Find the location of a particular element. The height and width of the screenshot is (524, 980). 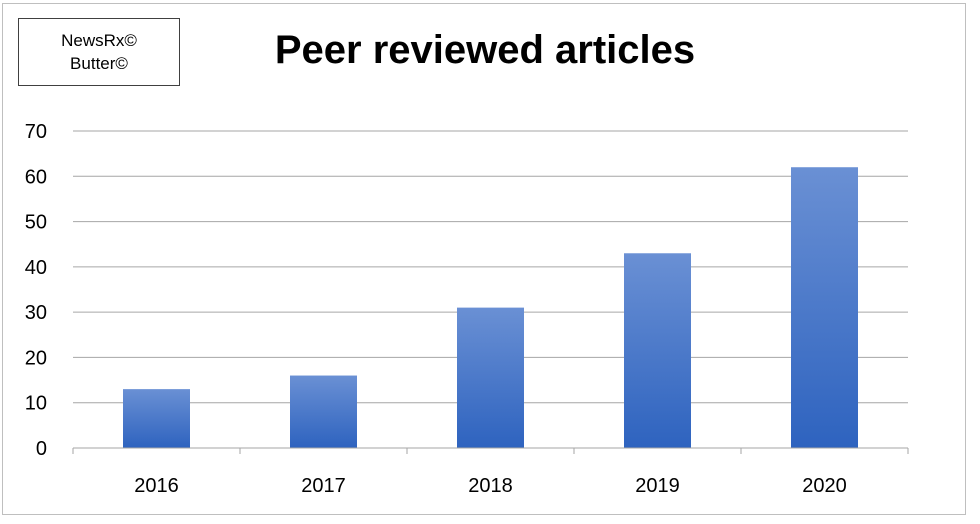

y-tick-label: 20 is located at coordinates (36, 358).